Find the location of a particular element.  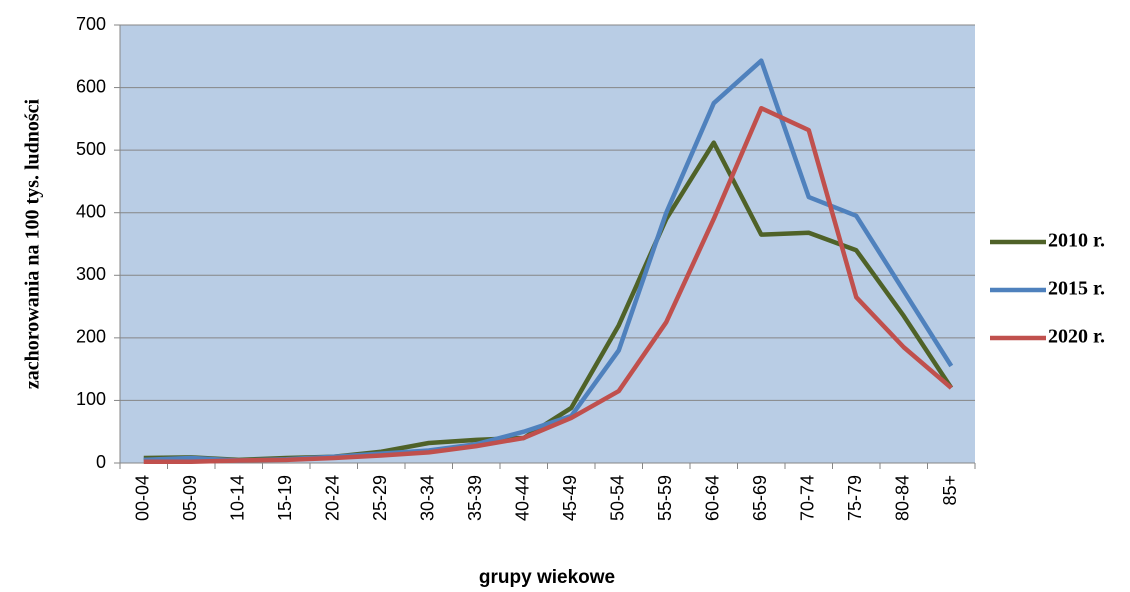

legend-label: 2020 r. is located at coordinates (1076, 337).